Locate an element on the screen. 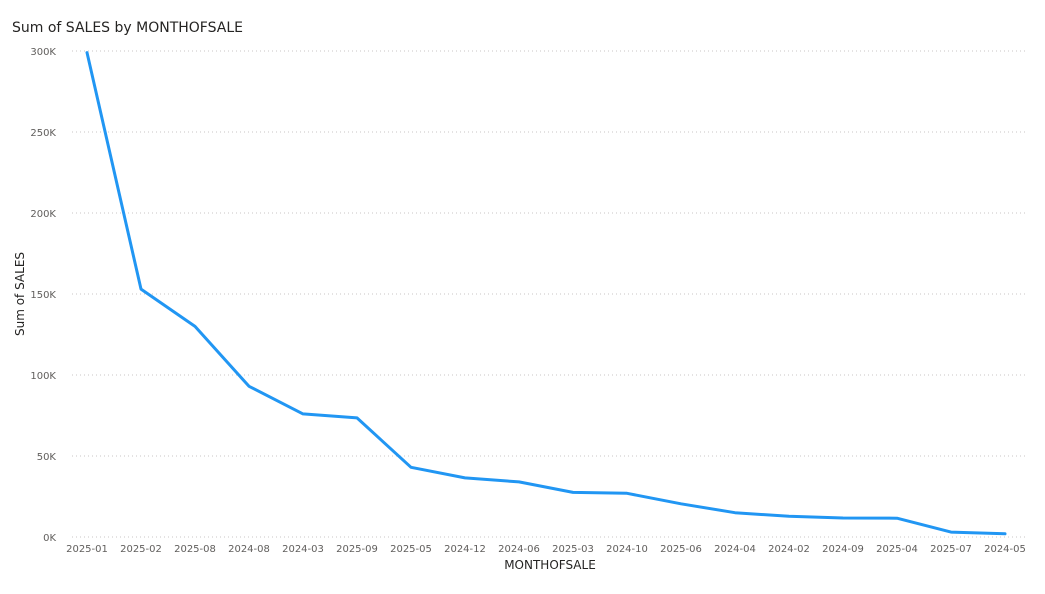 Image resolution: width=1045 pixels, height=594 pixels. y-tick-label: 0K is located at coordinates (49, 538).